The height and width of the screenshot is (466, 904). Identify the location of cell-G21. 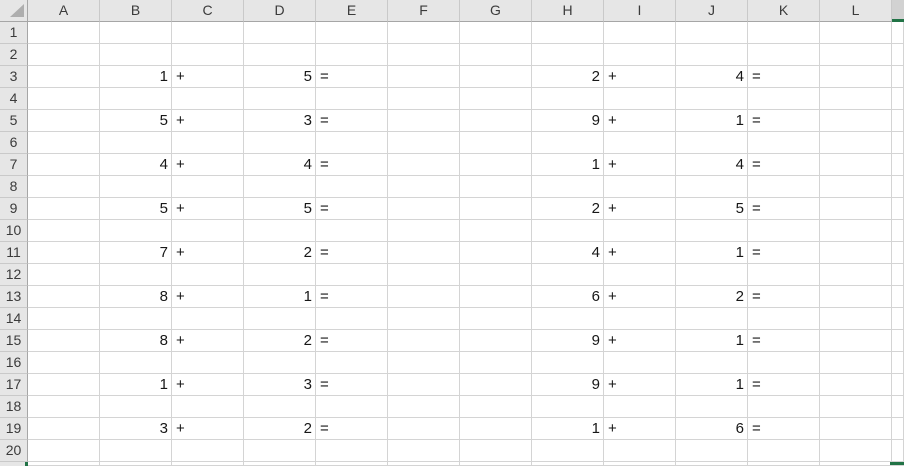
(496, 464).